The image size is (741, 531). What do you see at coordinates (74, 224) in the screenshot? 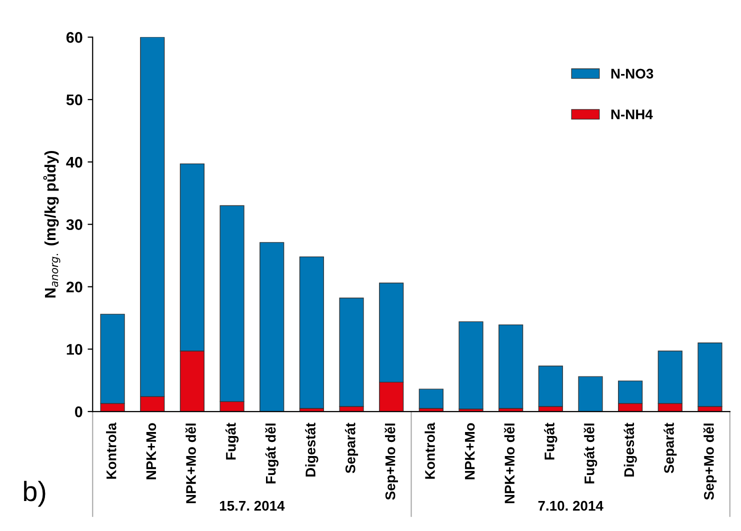
I see `y-tick-label: 30` at bounding box center [74, 224].